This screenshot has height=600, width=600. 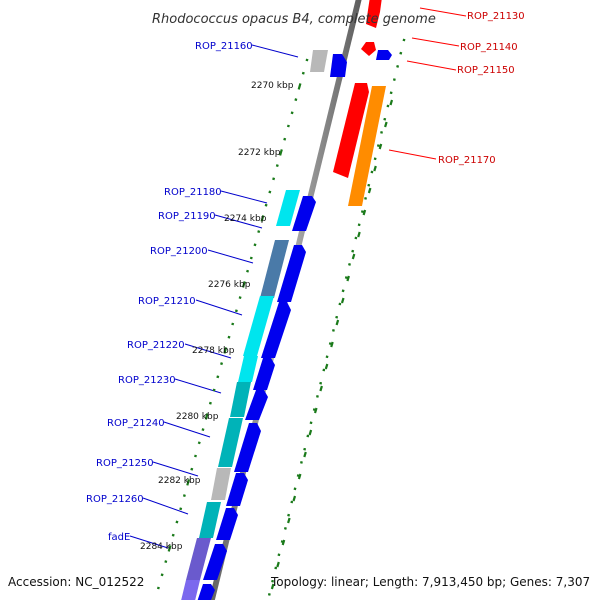 What do you see at coordinates (119, 537) in the screenshot?
I see `label-fade: fadE` at bounding box center [119, 537].